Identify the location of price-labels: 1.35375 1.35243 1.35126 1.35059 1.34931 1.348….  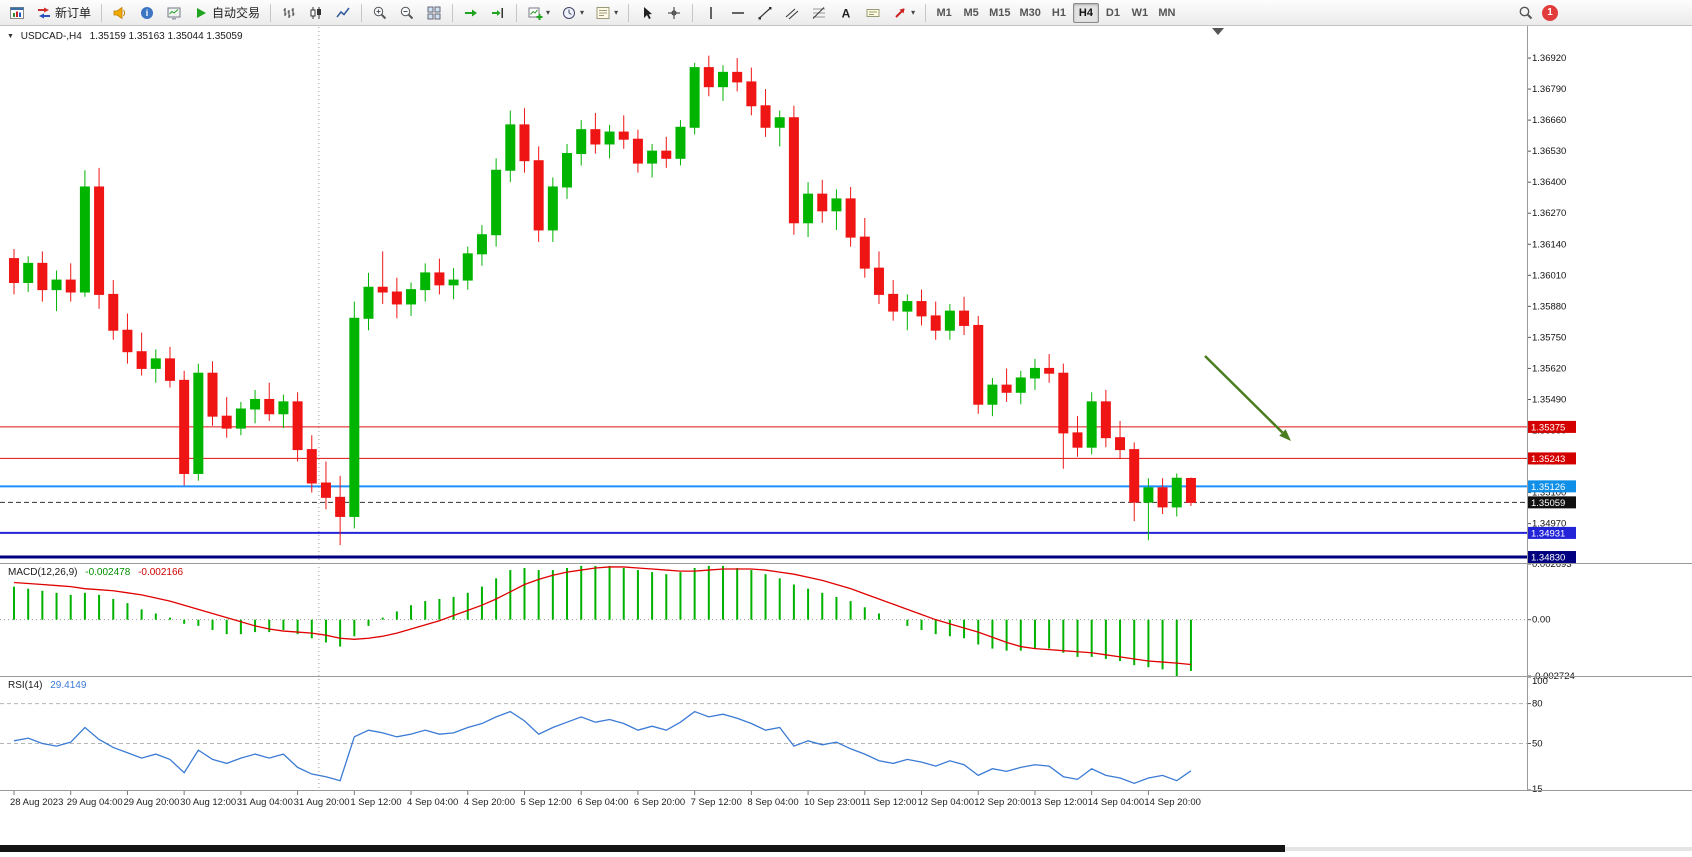
(1552, 492).